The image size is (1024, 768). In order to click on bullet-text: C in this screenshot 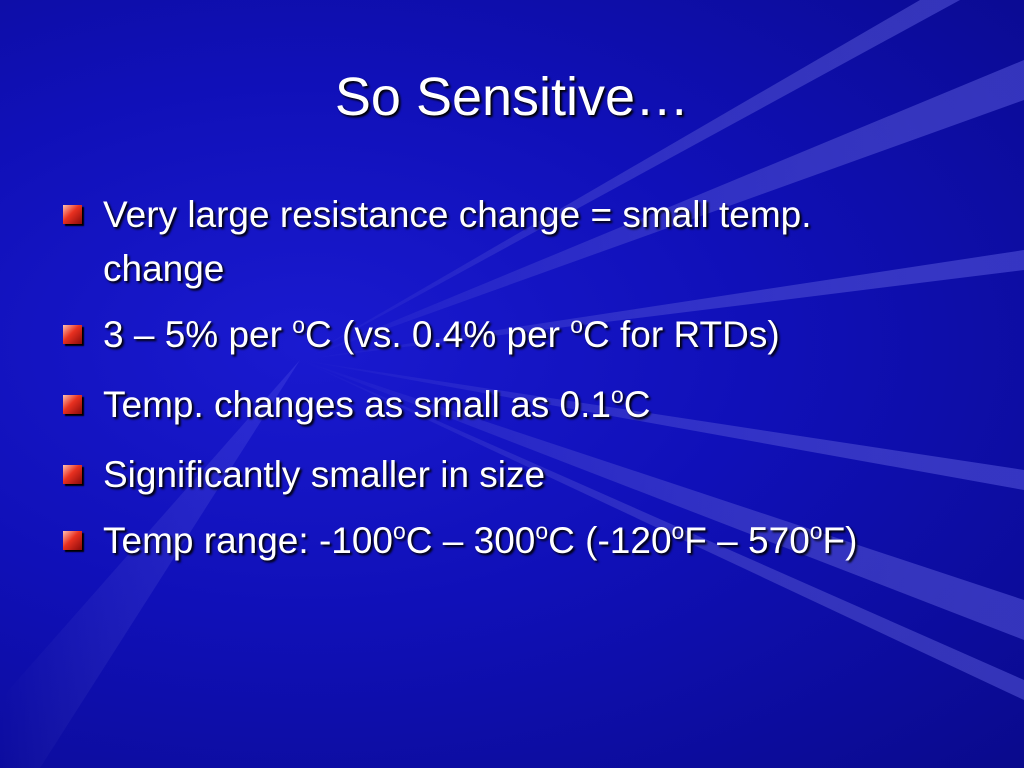, I will do `click(637, 404)`.